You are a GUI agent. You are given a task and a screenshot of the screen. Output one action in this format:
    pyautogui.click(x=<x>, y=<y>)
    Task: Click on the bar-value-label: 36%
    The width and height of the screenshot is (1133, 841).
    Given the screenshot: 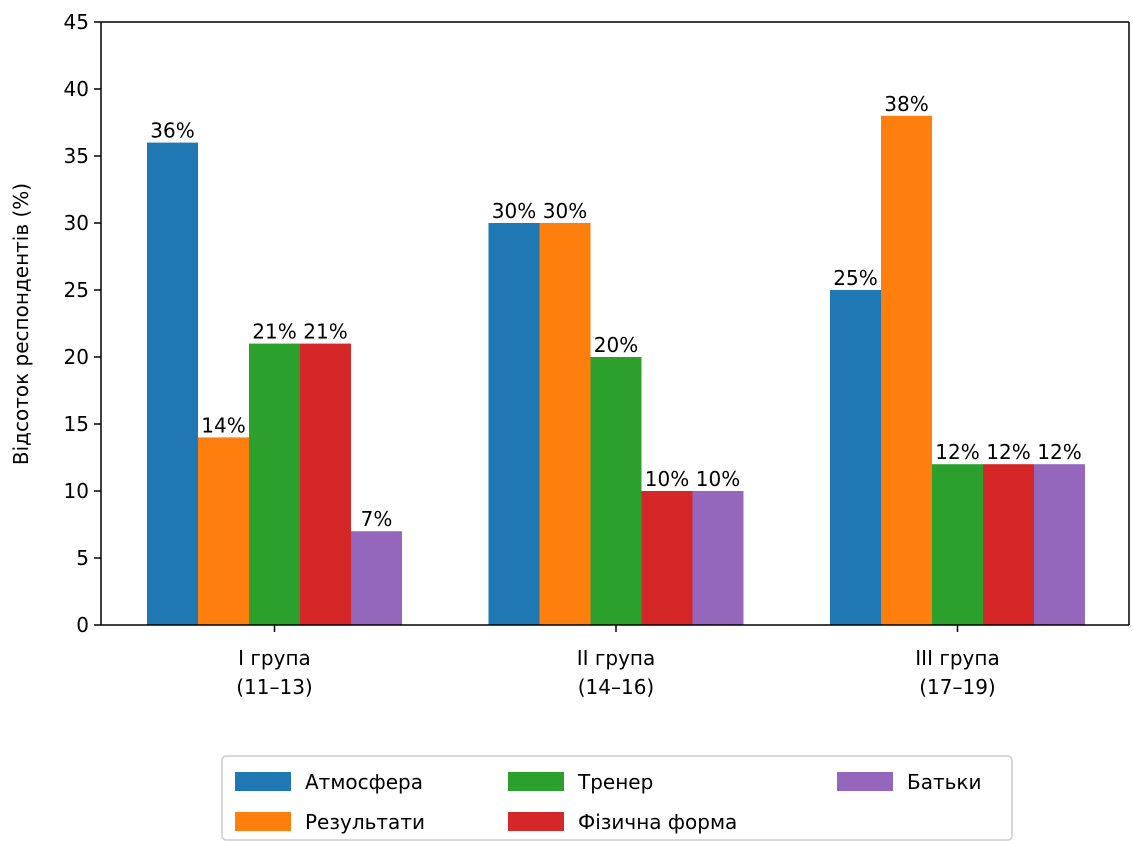 What is the action you would take?
    pyautogui.click(x=172, y=131)
    